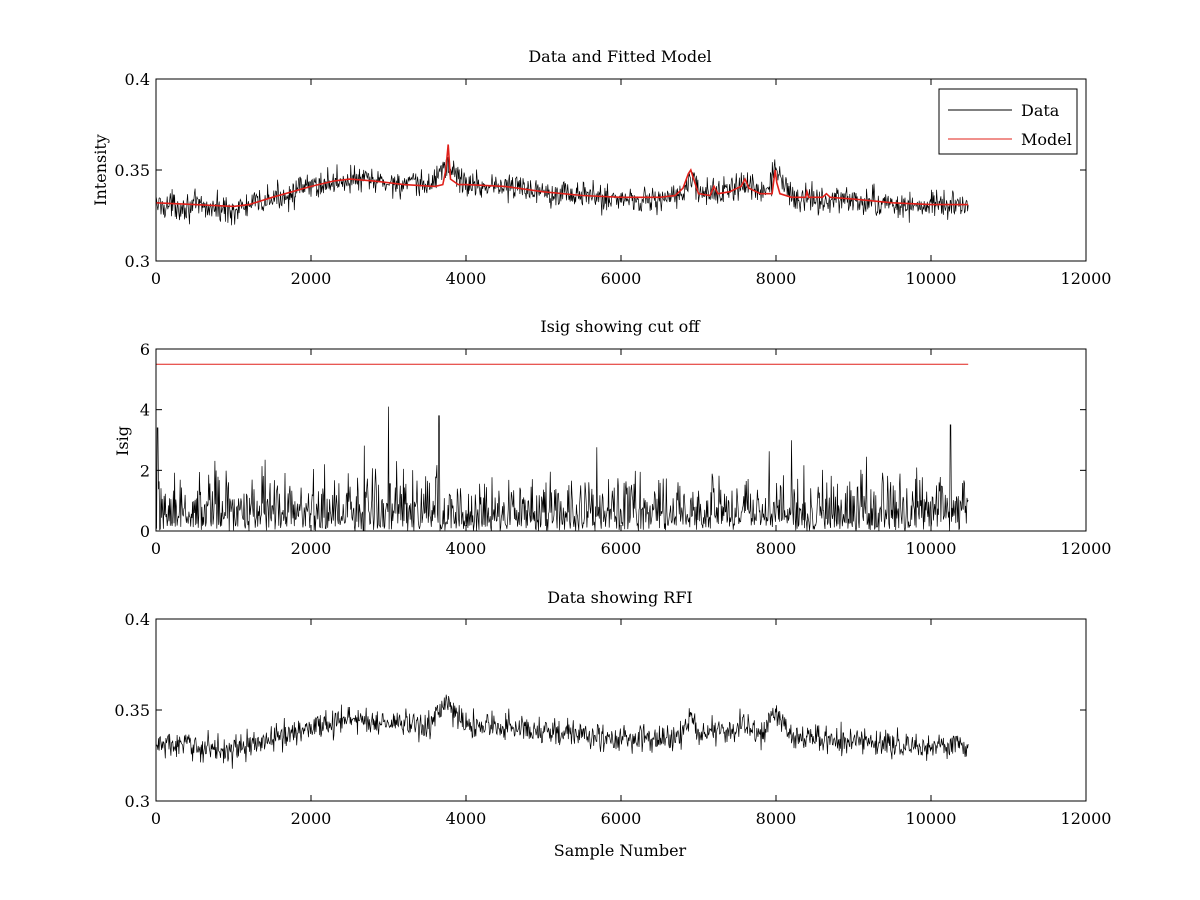  I want to click on legend-label-model: Model, so click(1046, 139).